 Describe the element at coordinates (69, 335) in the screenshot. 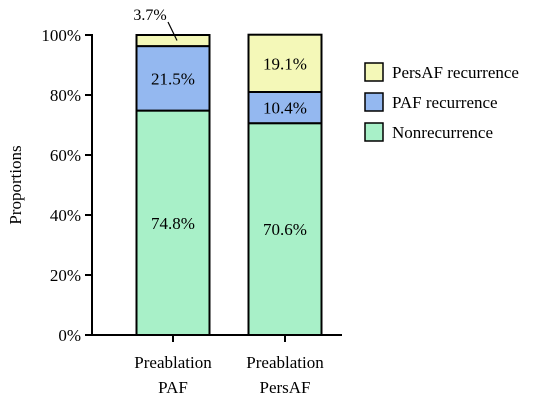

I see `y-tick-label: 0%` at that location.